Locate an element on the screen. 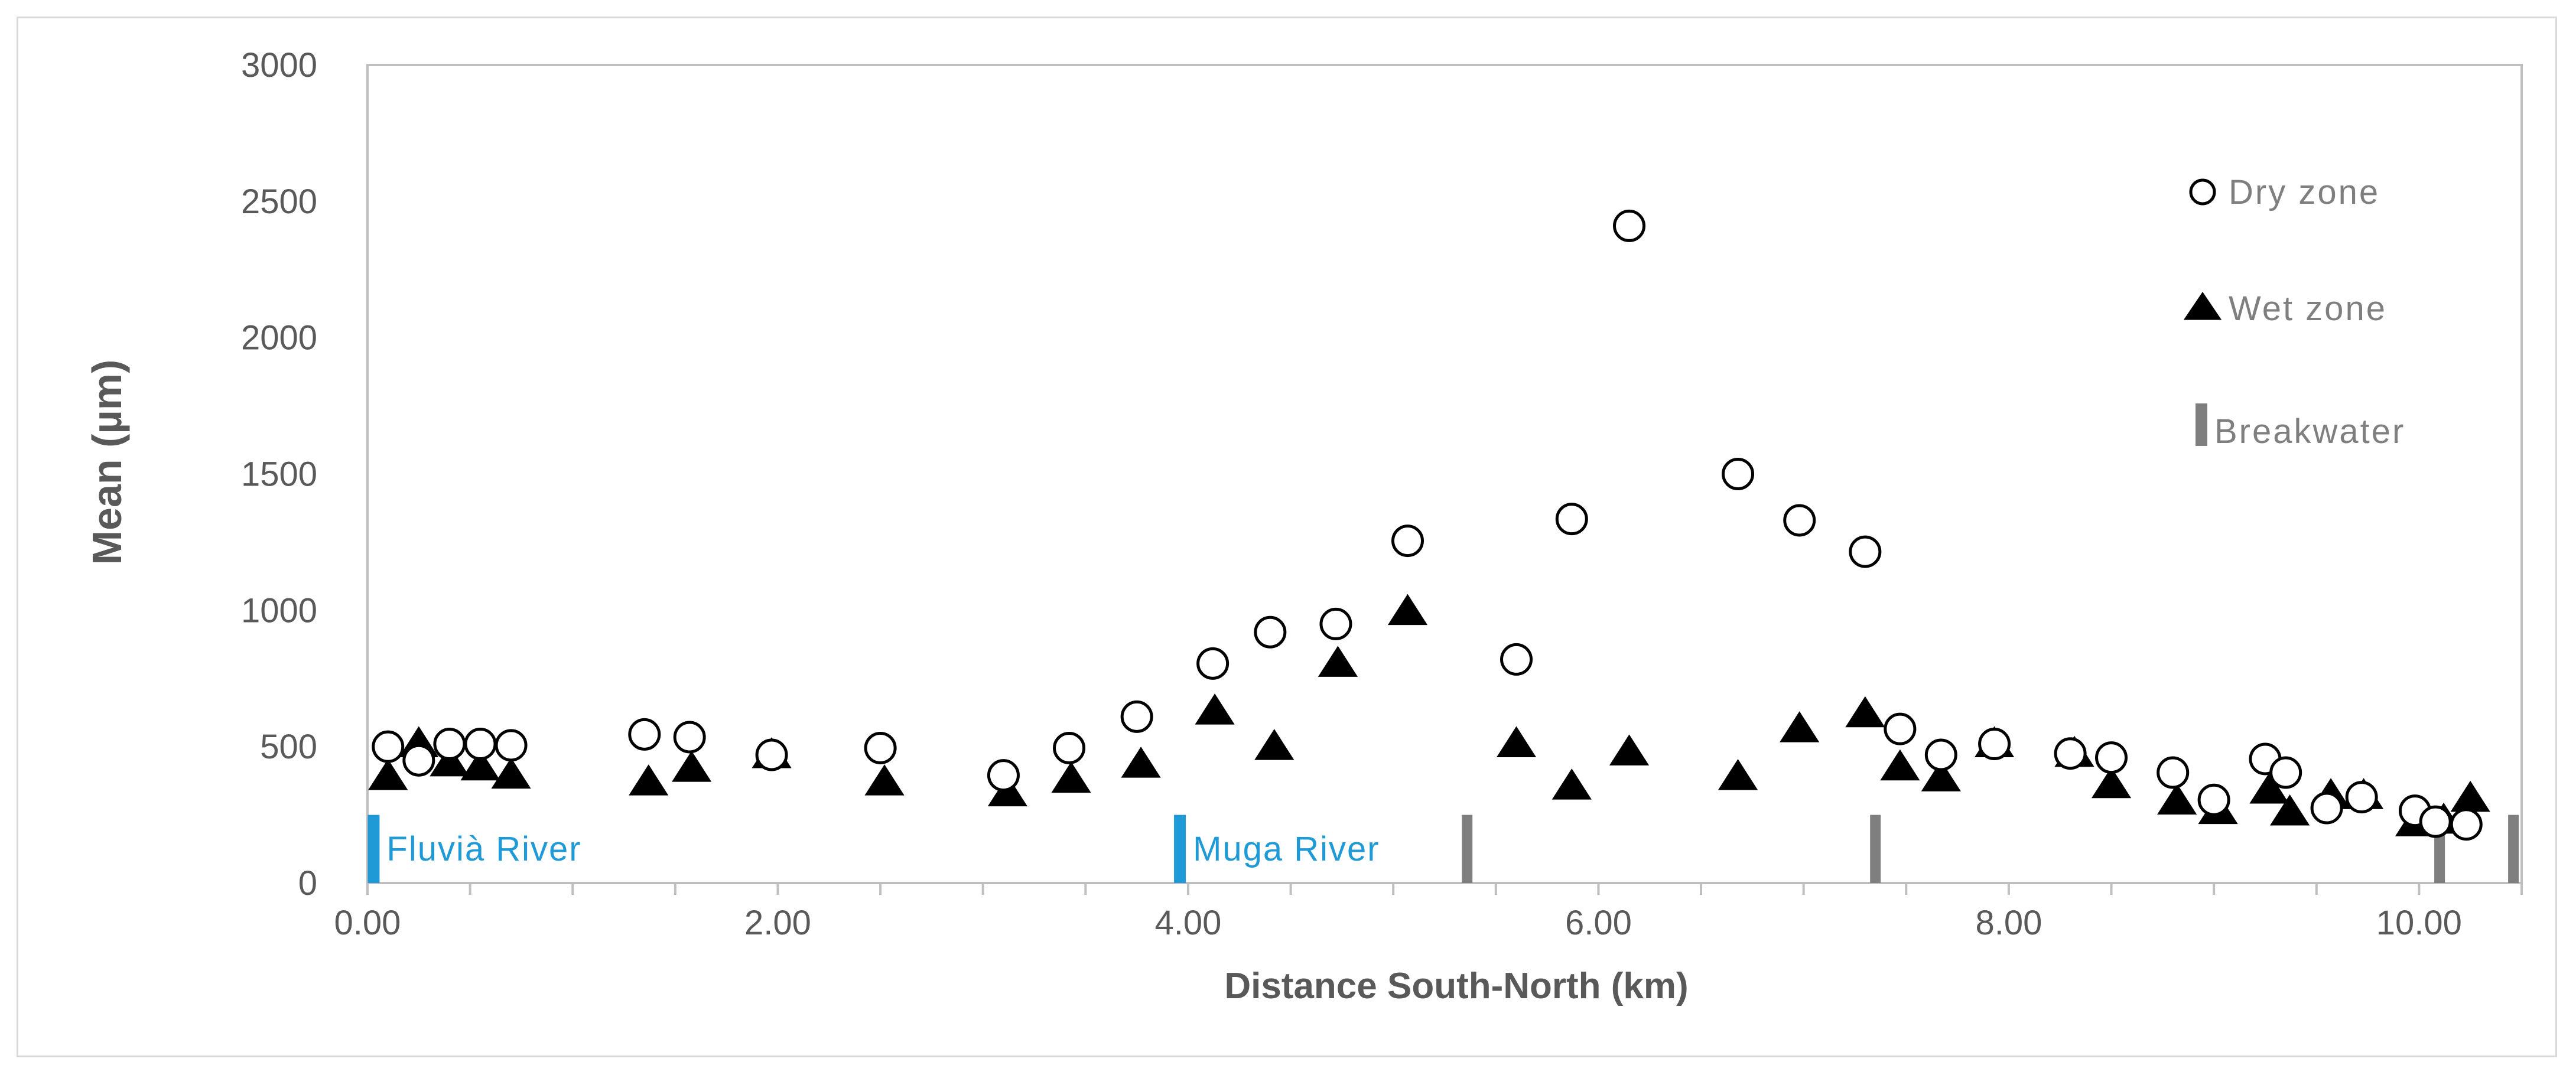 This screenshot has width=2576, height=1075. legend: Dry zone Wet zone Breakwater is located at coordinates (2294, 312).